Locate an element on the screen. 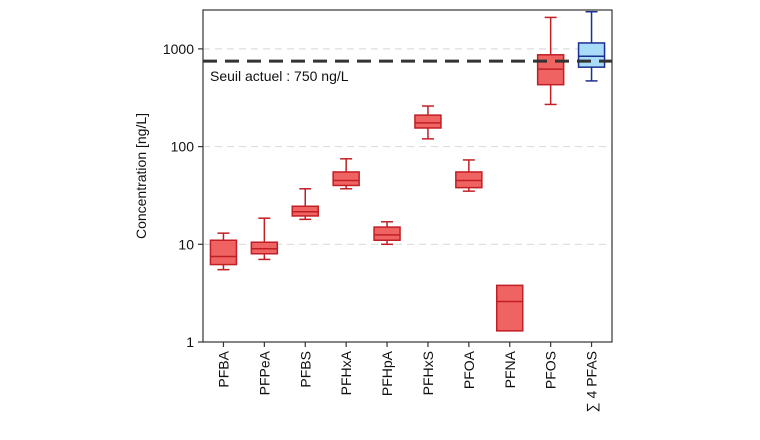 This screenshot has height=440, width=760. threshold-label: Seuil actuel : 750 ng/L is located at coordinates (279, 76).